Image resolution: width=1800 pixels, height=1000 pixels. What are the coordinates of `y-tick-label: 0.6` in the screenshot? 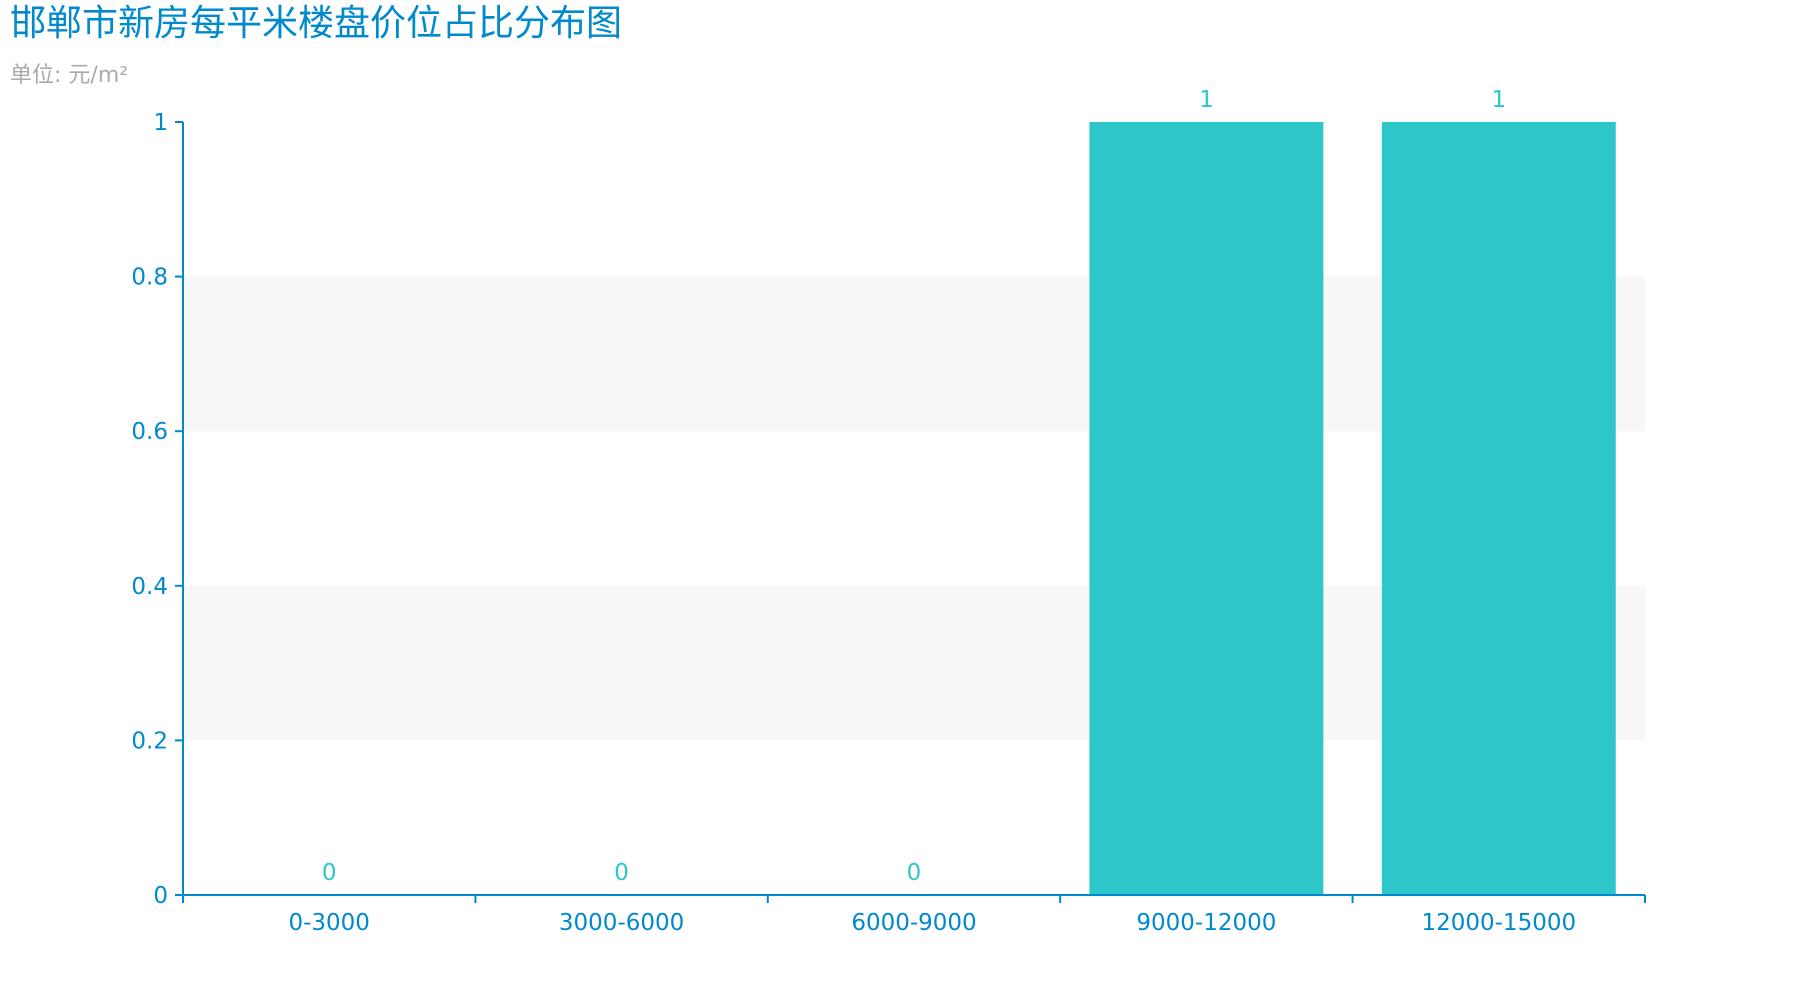 It's located at (149, 432).